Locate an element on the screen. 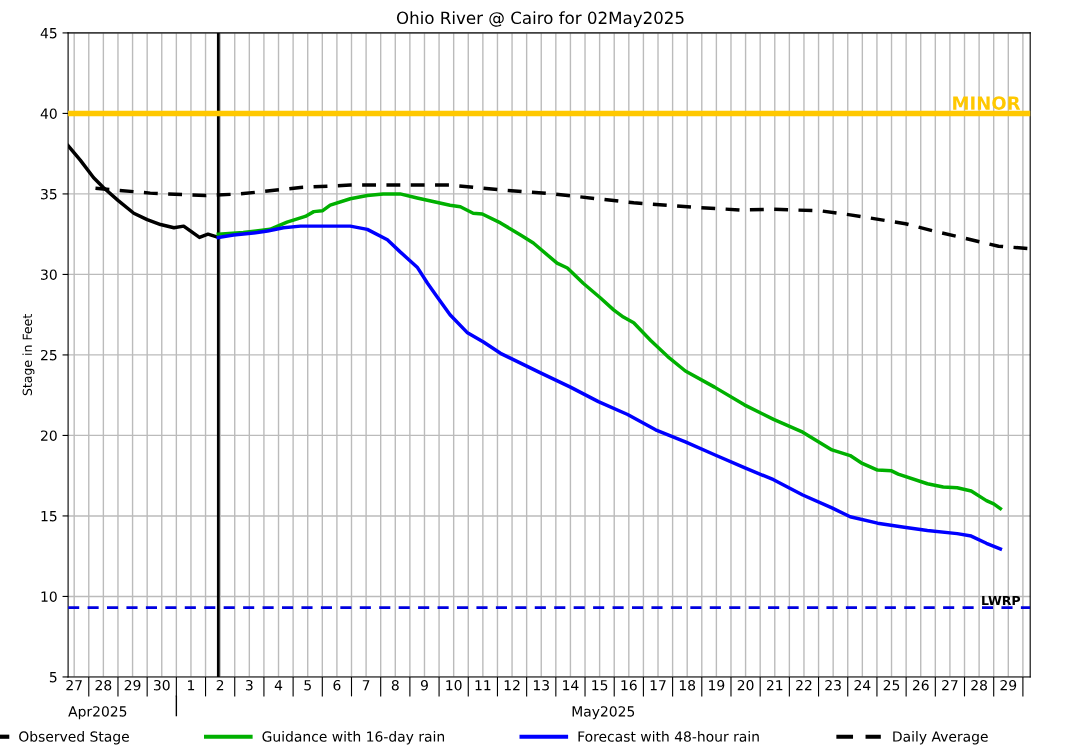 This screenshot has height=748, width=1081. y-tick-label: 20 is located at coordinates (49, 435).